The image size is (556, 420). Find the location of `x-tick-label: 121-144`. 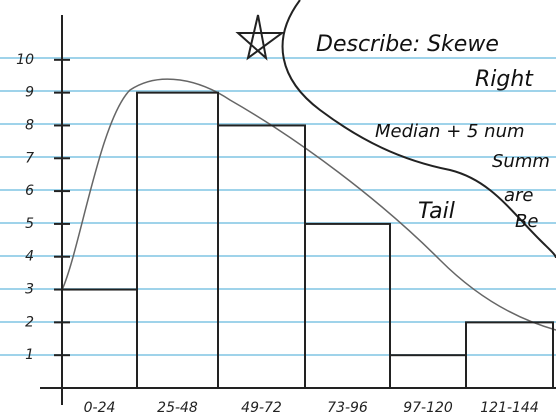

x-tick-label: 121-144 is located at coordinates (509, 408).